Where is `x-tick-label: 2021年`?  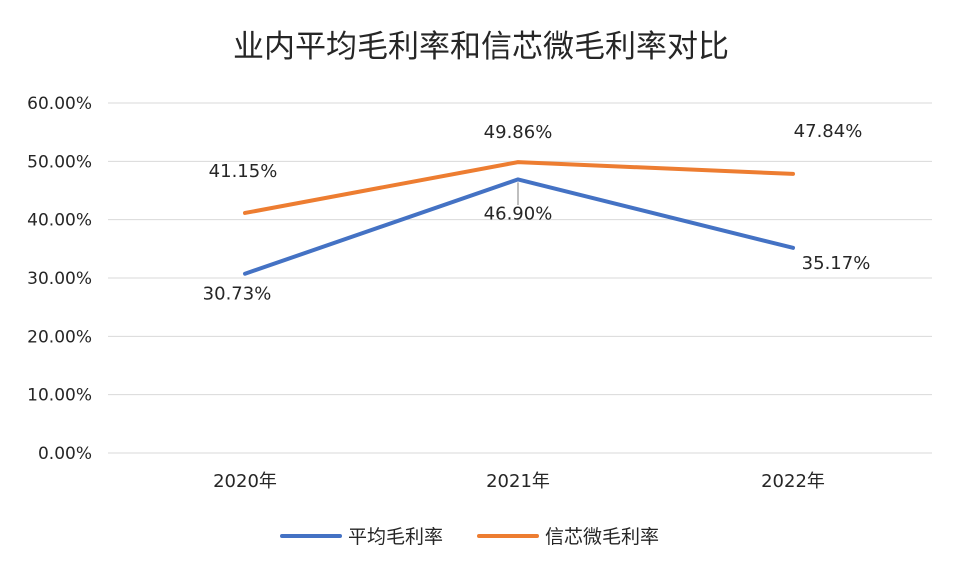
x-tick-label: 2021年 is located at coordinates (518, 481).